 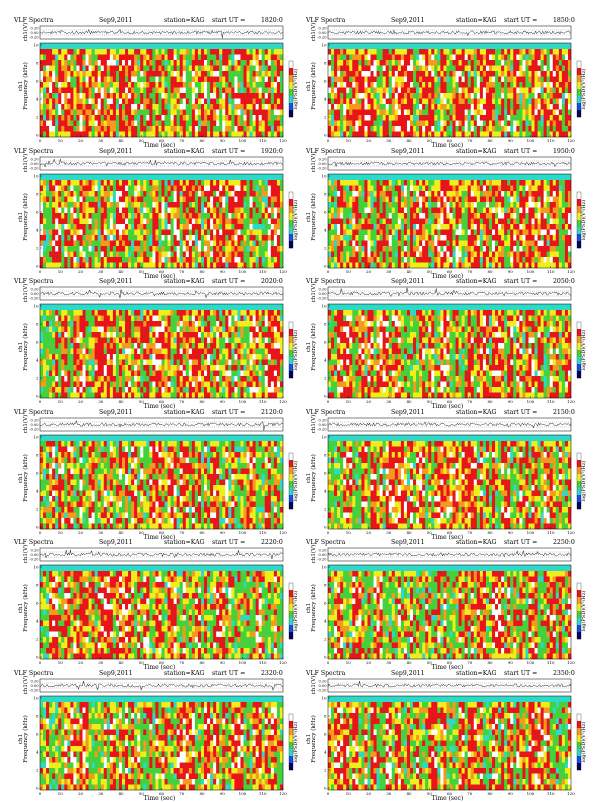 I want to click on freq-tick-label: 0, so click(x=325, y=135).